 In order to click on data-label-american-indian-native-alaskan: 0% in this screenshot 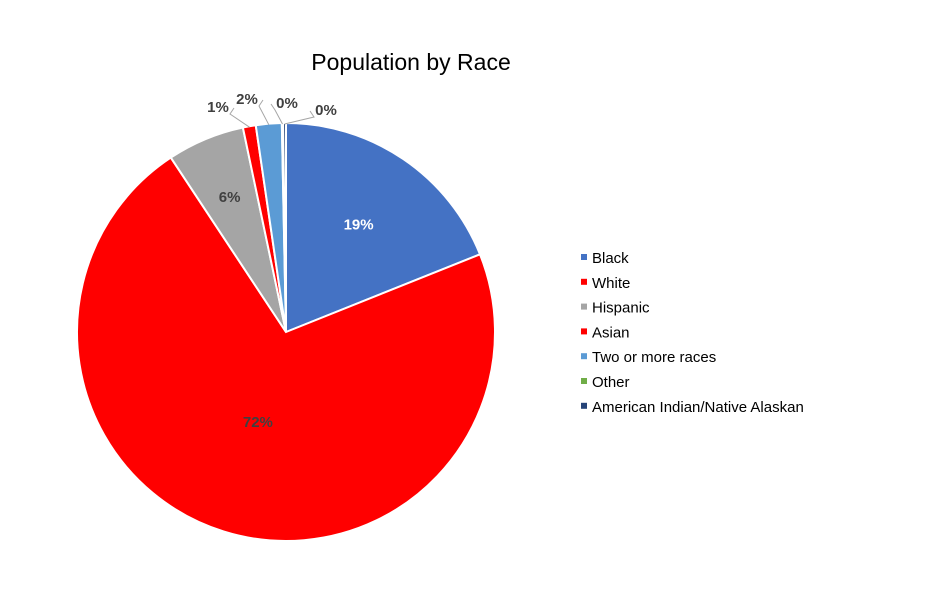, I will do `click(326, 110)`.